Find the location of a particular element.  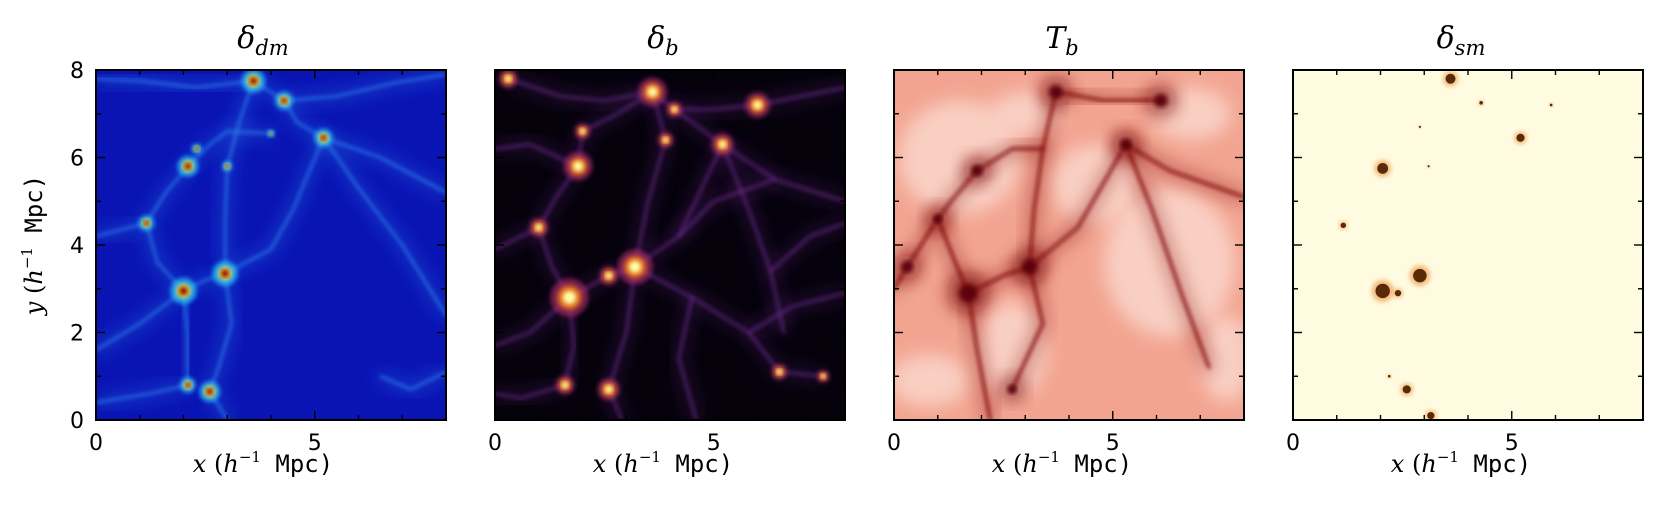

y-axis-label: y (h−1 Mpc) is located at coordinates (33, 245).